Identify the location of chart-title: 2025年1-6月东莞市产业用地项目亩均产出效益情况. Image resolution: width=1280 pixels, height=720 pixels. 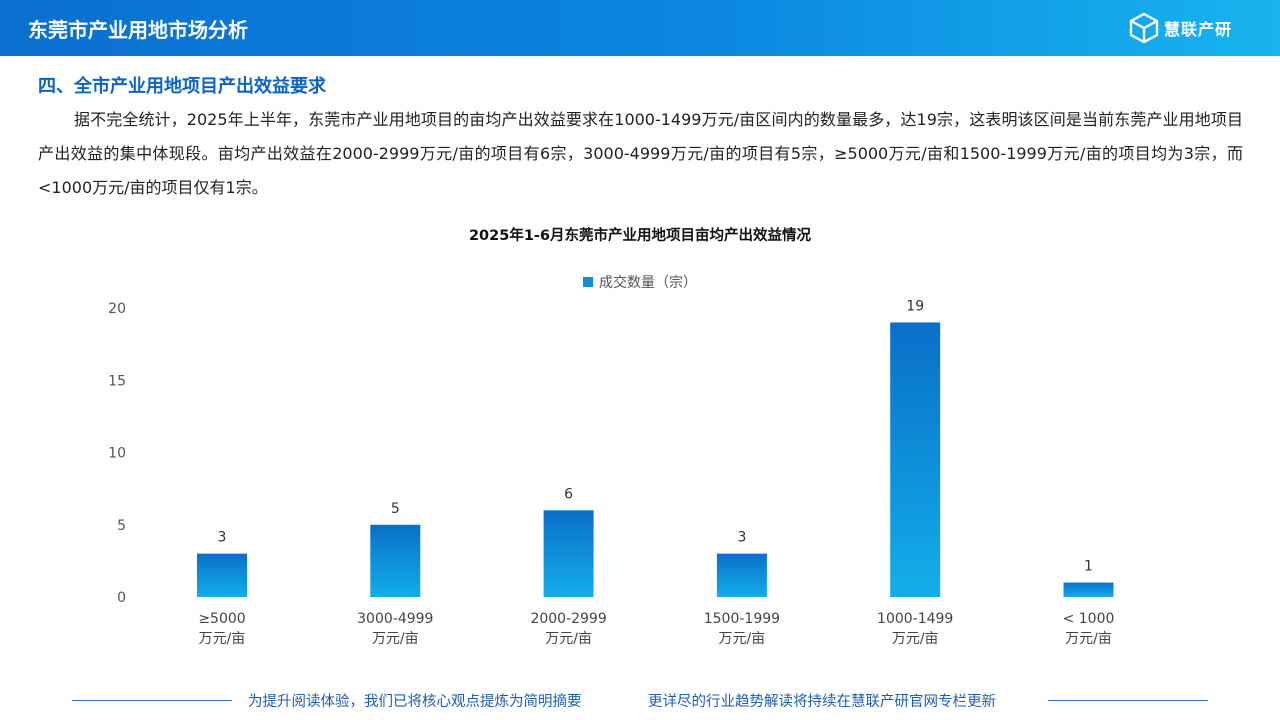
(640, 236).